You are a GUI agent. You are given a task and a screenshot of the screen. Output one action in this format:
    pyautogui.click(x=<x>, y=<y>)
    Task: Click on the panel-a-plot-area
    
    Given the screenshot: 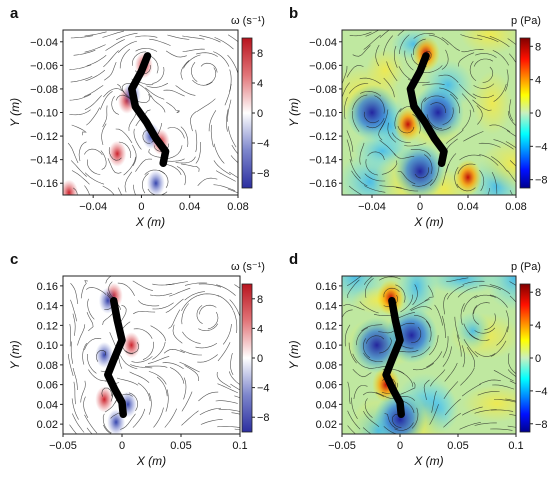 What is the action you would take?
    pyautogui.click(x=150, y=112)
    